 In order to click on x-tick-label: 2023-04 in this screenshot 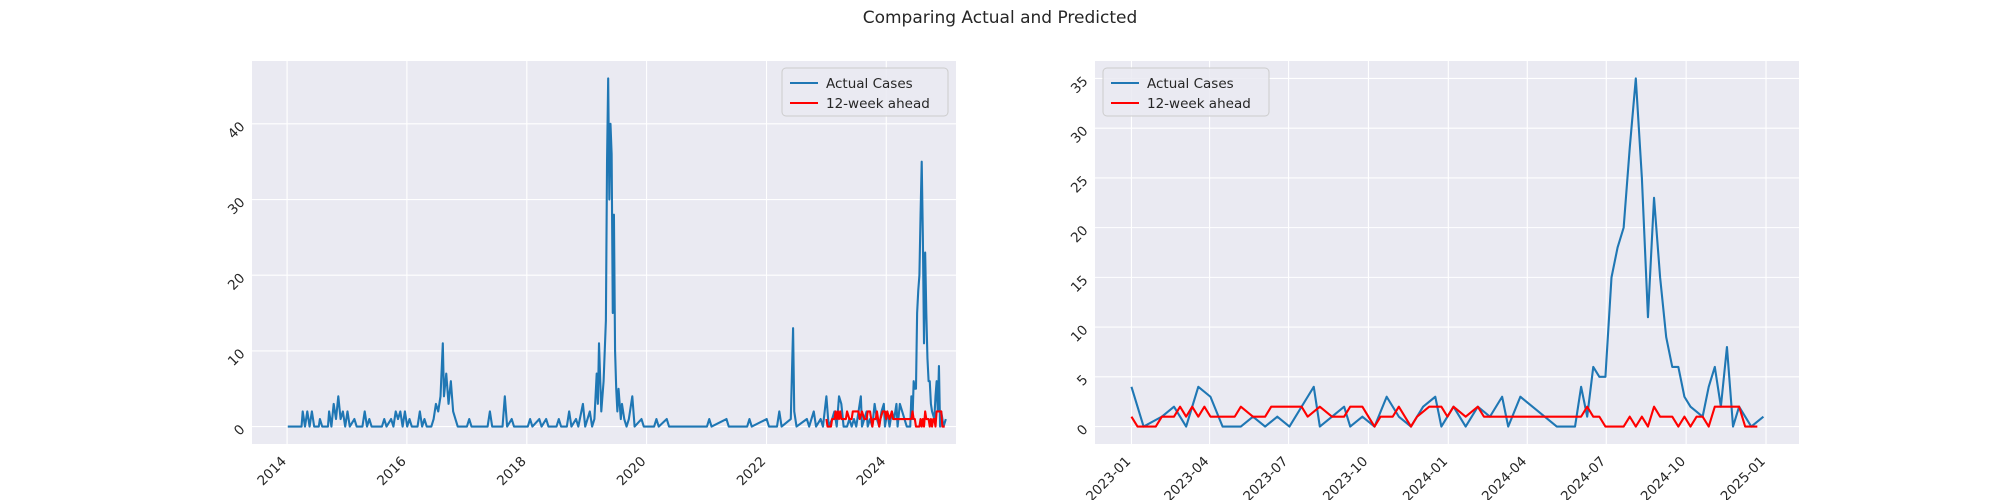, I will do `click(1186, 477)`.